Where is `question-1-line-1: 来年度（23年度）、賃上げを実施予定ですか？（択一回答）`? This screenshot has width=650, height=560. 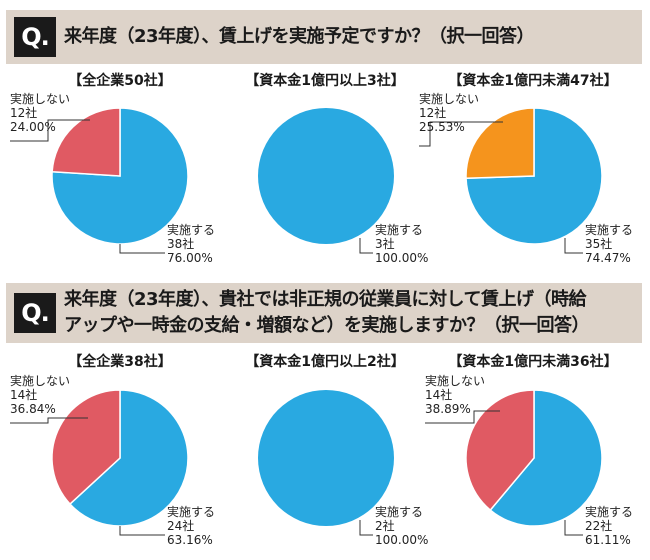 question-1-line-1: 来年度（23年度）、賃上げを実施予定ですか？（択一回答） is located at coordinates (299, 36).